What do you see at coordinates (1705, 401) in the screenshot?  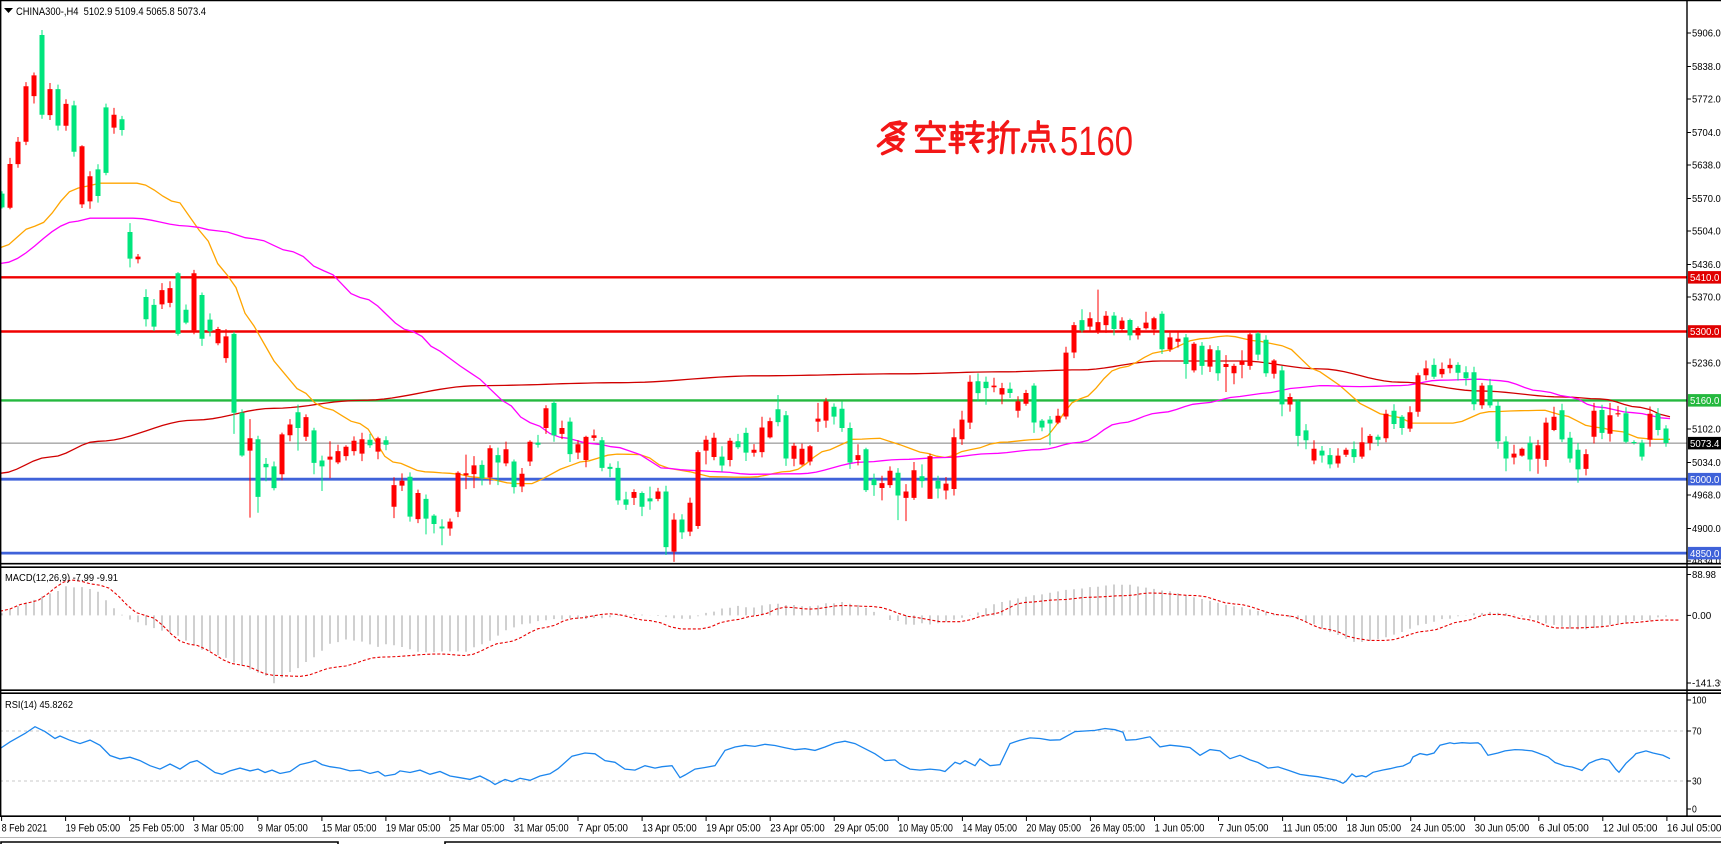 I see `svg-text: 5160.0` at bounding box center [1705, 401].